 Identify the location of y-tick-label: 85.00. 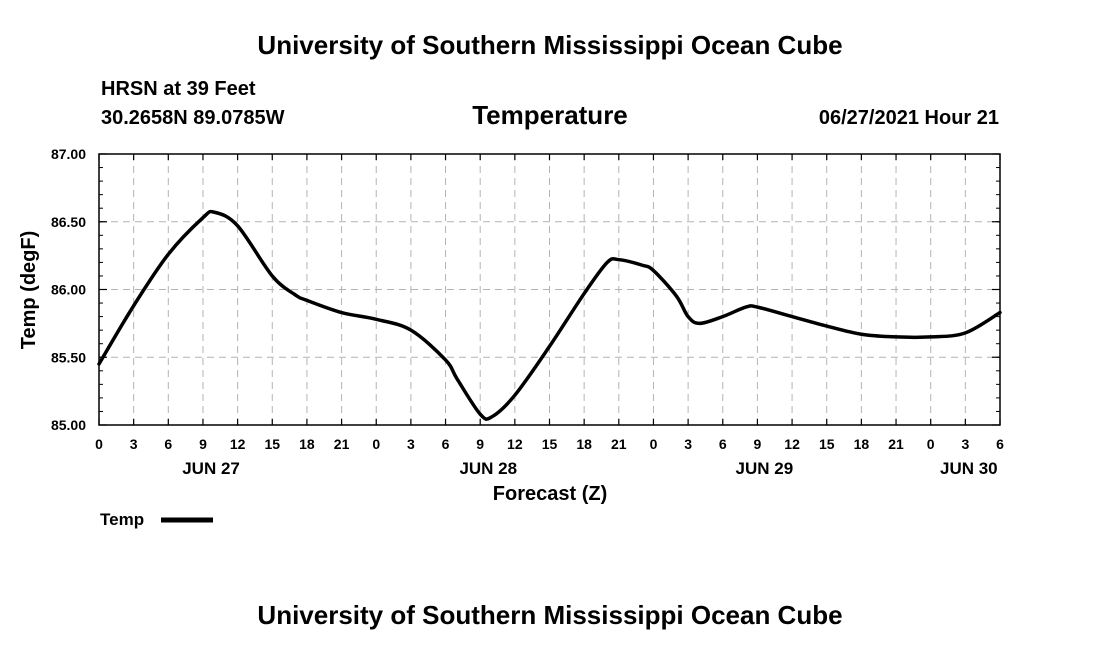
(68, 425).